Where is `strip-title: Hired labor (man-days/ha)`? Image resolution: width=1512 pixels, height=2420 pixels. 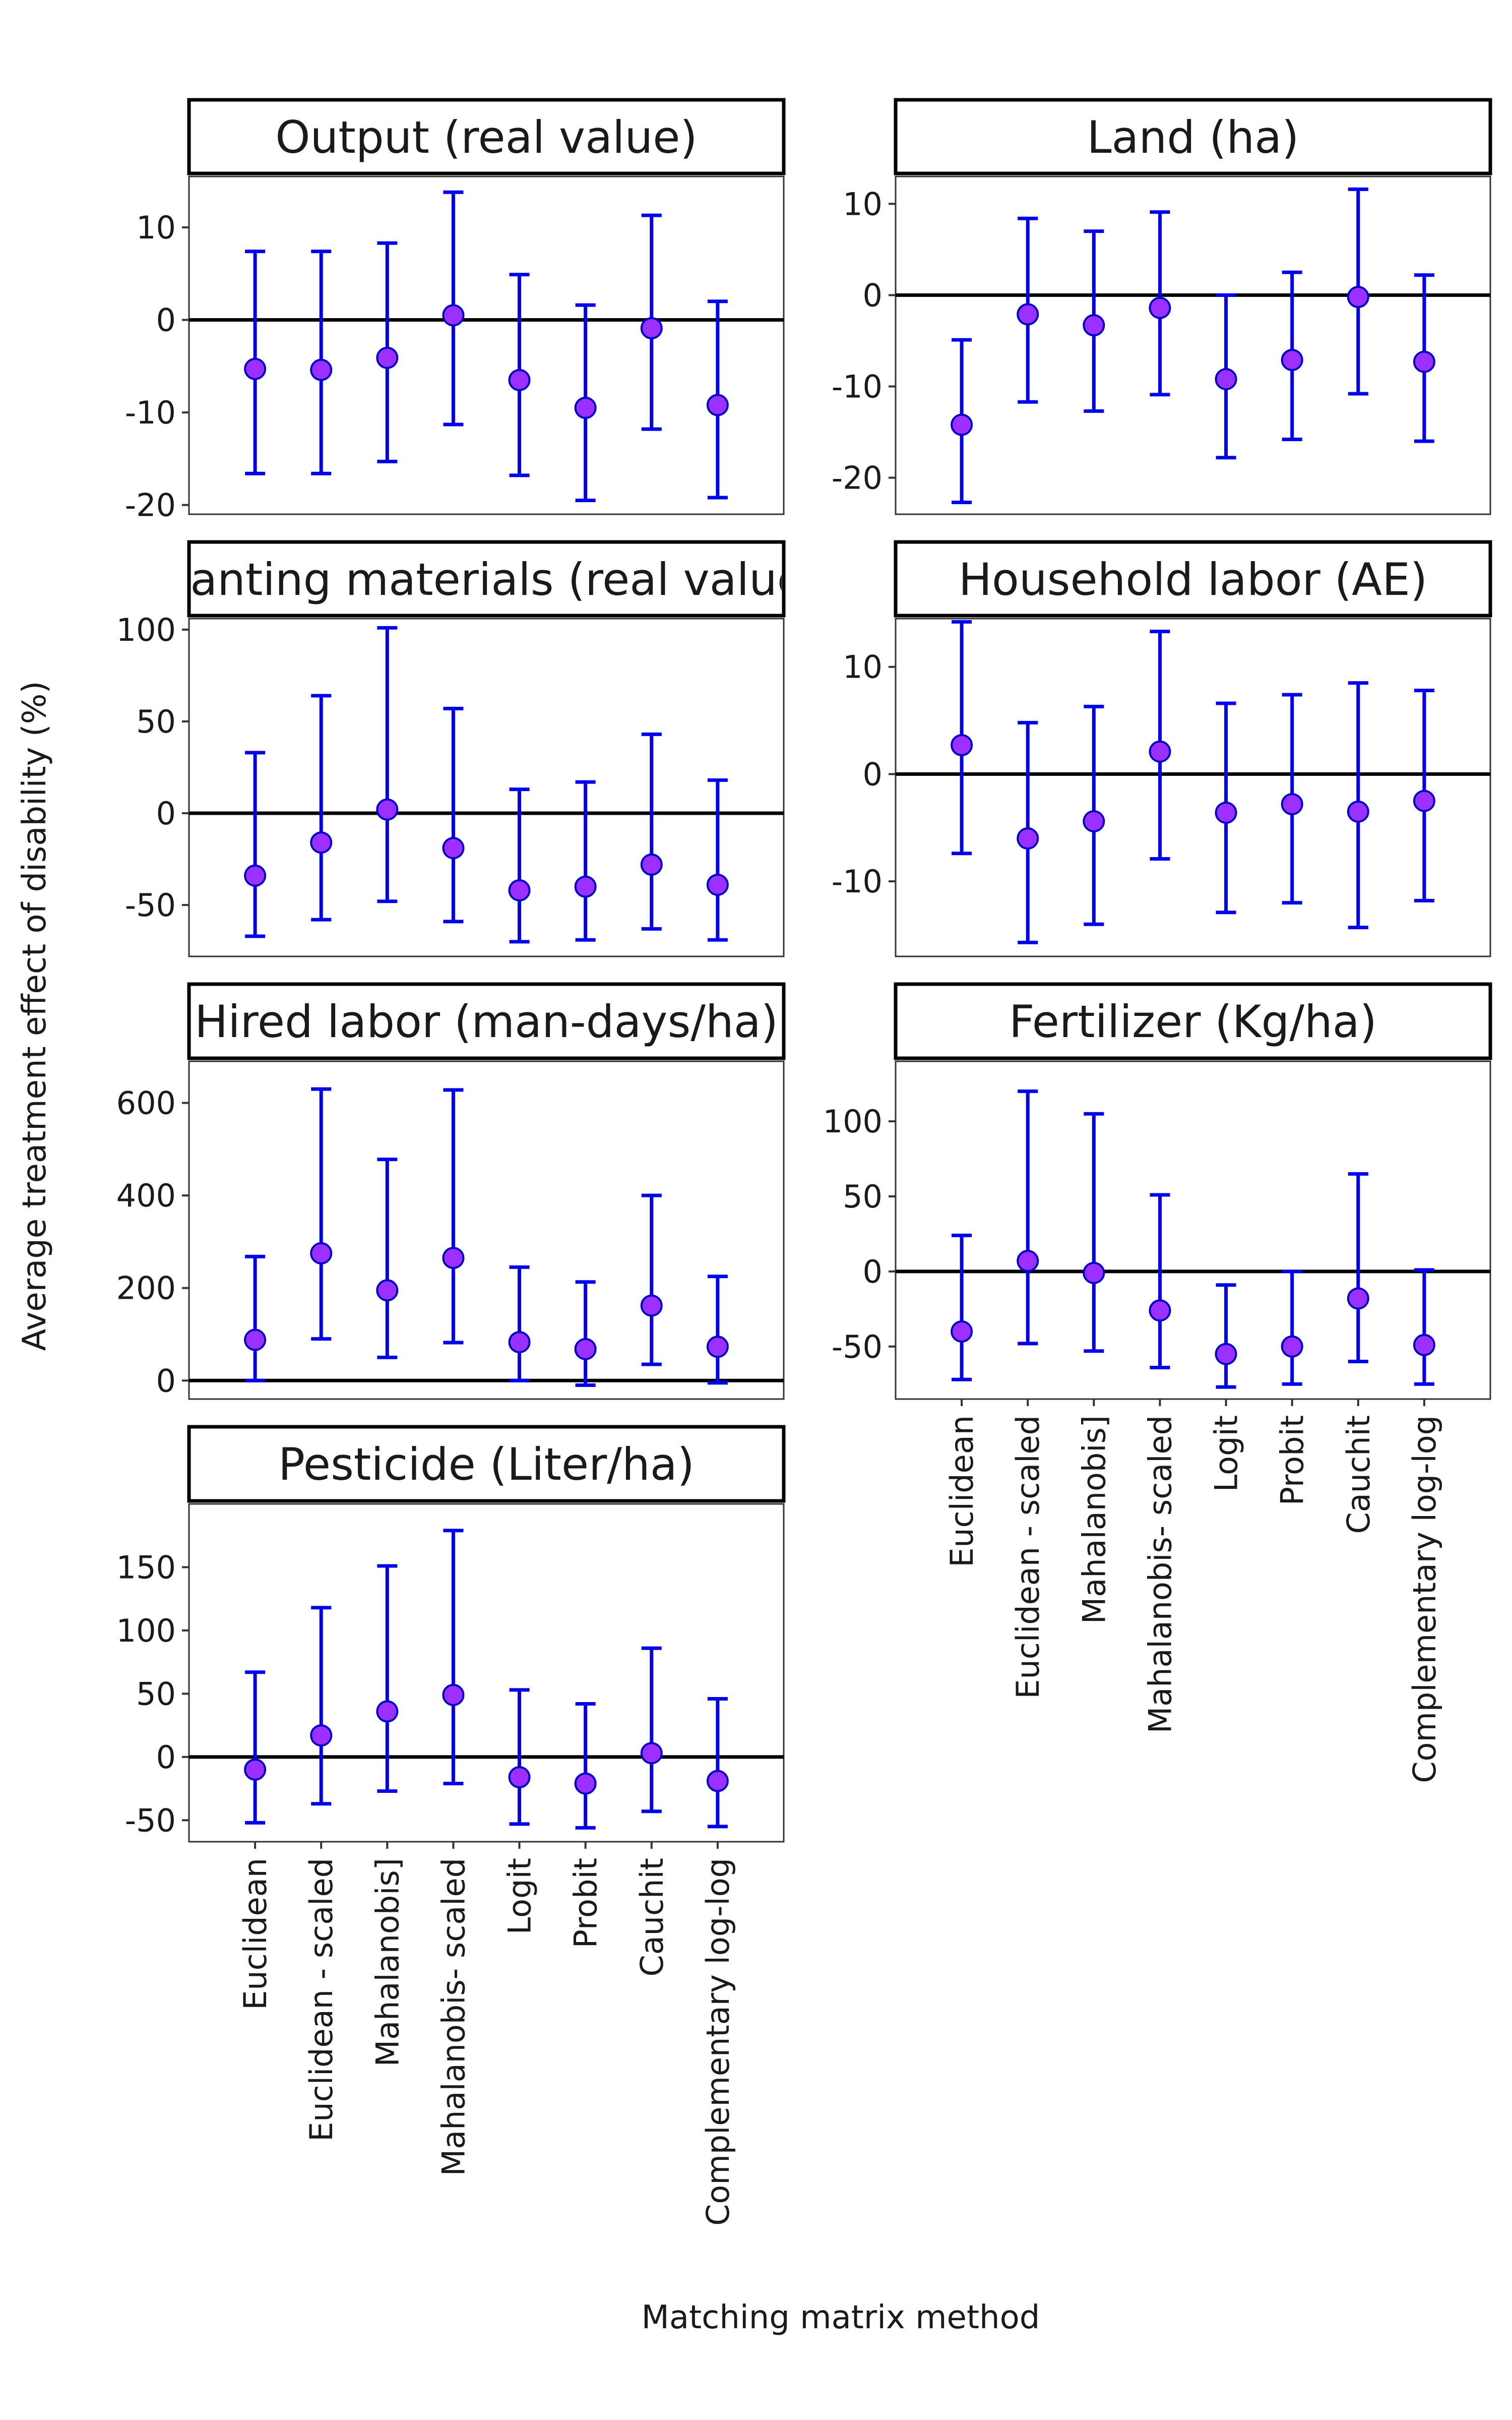
strip-title: Hired labor (man-days/ha) is located at coordinates (487, 1022).